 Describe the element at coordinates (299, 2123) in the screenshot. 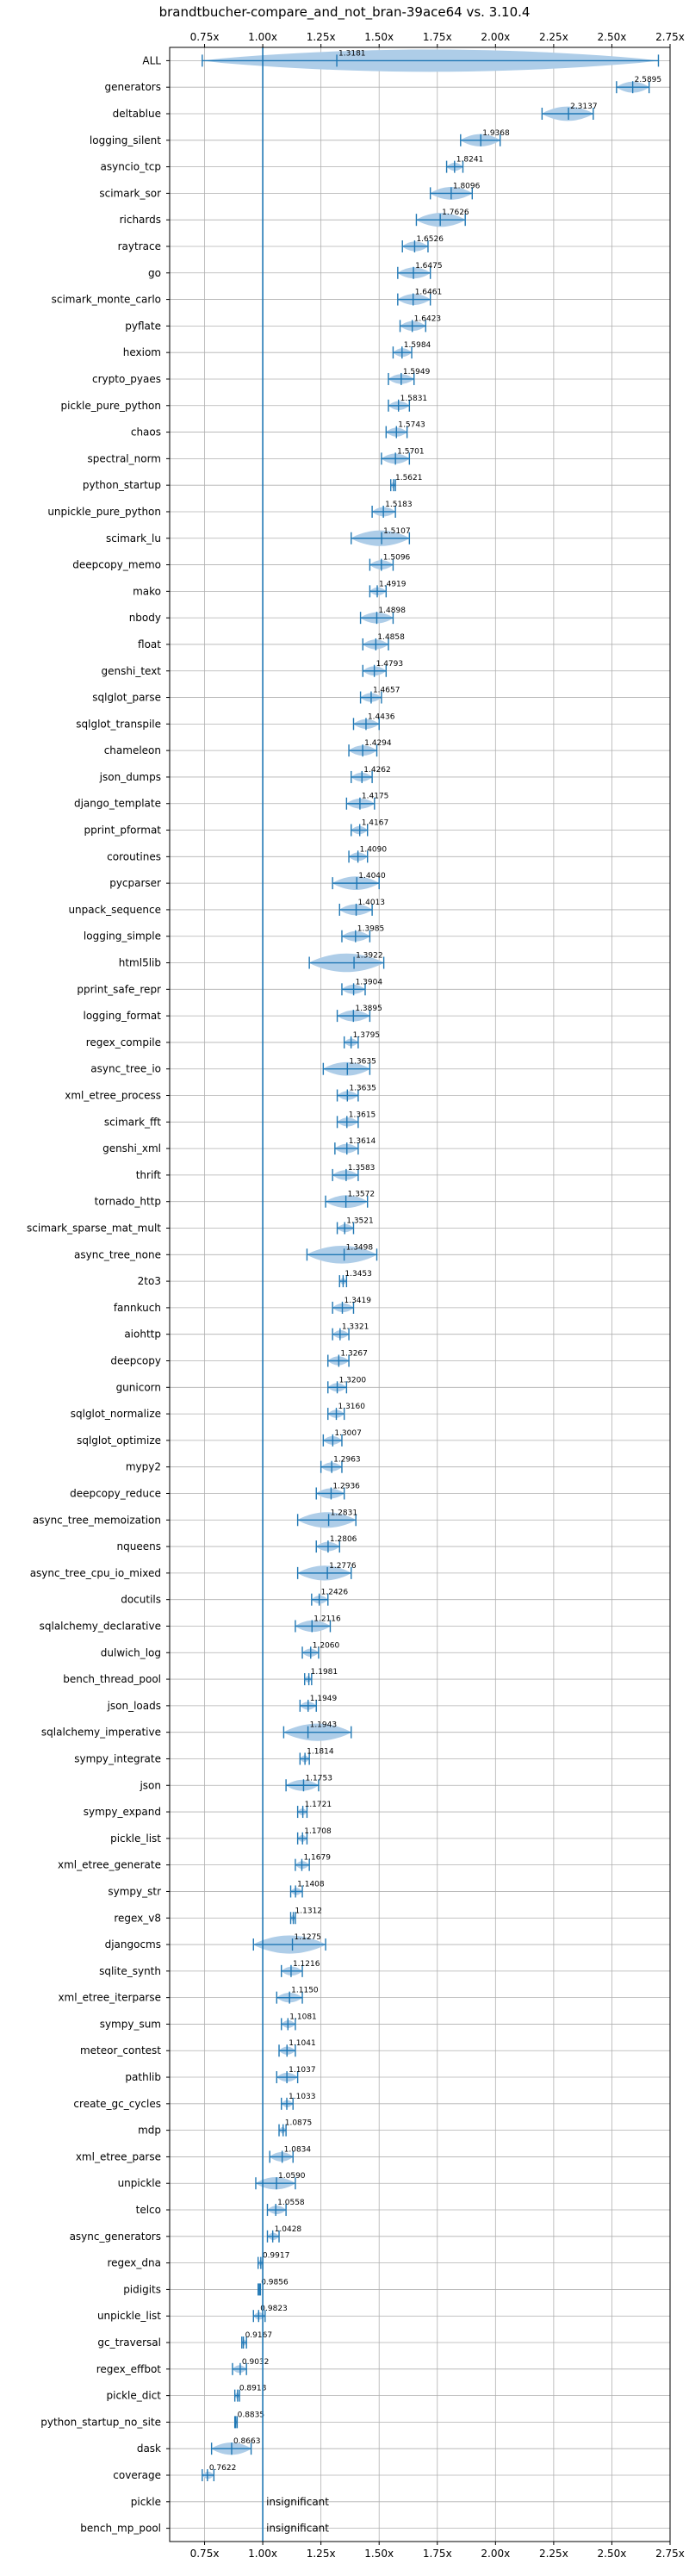

I see `value-label: 1.0875` at that location.